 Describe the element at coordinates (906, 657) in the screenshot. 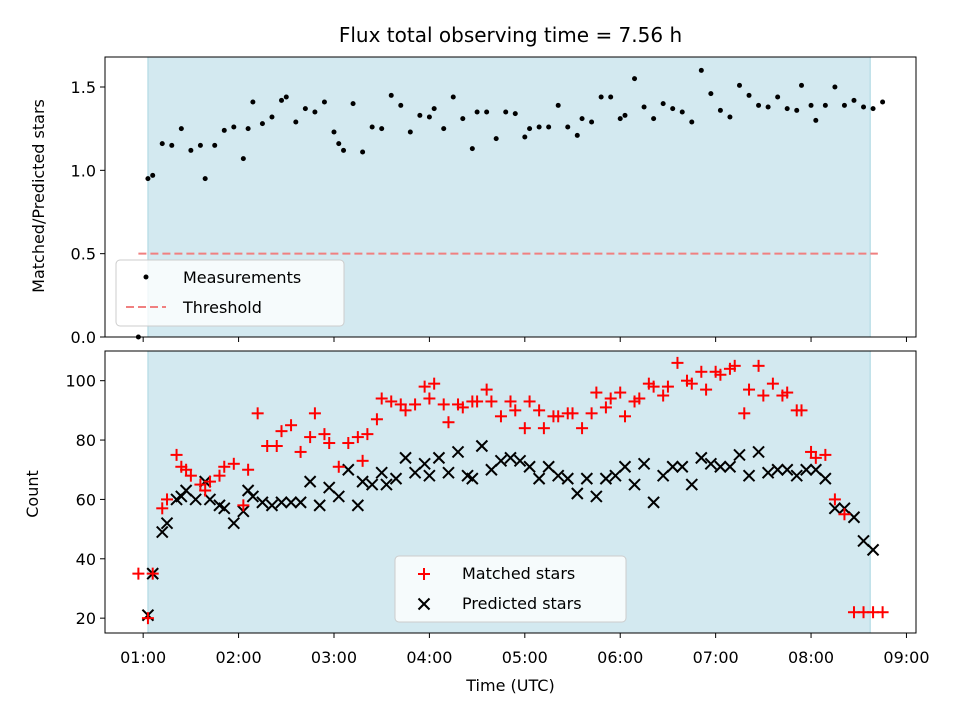

I see `bottom-xtick-label: 09:00` at that location.